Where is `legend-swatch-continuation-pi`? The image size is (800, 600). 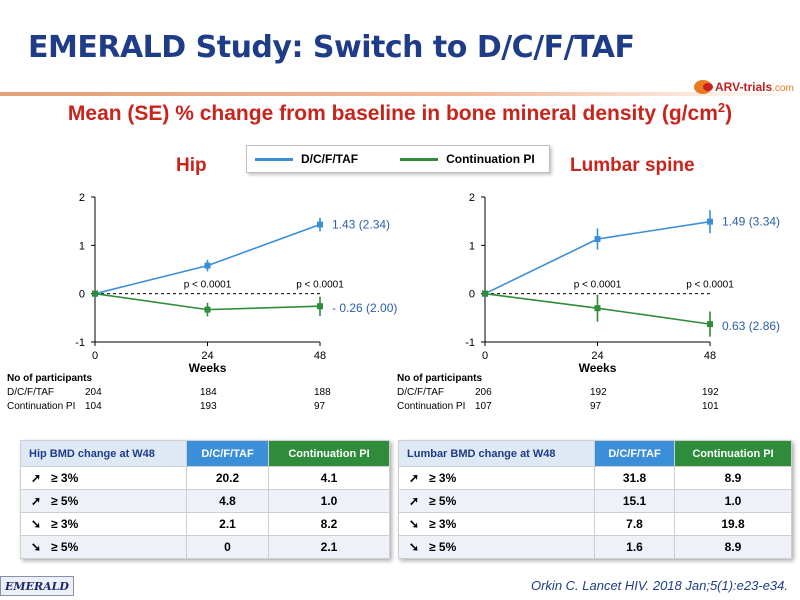 legend-swatch-continuation-pi is located at coordinates (419, 159).